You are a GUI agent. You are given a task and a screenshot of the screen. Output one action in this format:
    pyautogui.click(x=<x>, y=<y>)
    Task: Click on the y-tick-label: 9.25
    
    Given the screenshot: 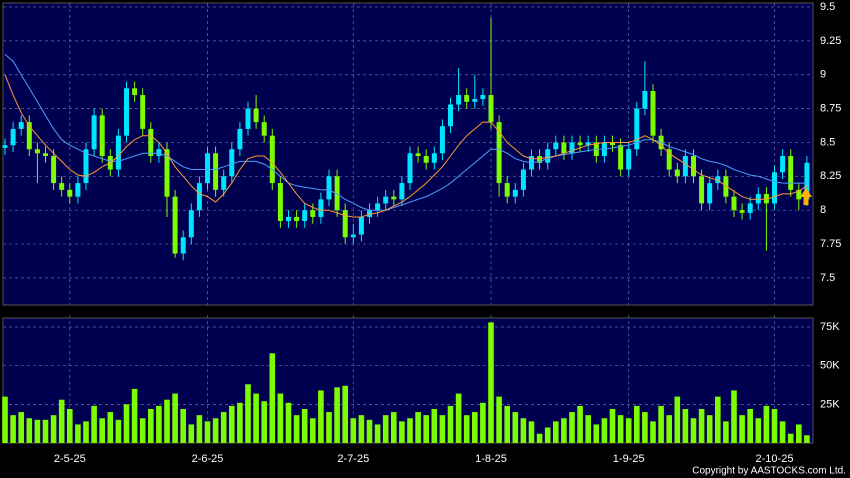 What is the action you would take?
    pyautogui.click(x=830, y=41)
    